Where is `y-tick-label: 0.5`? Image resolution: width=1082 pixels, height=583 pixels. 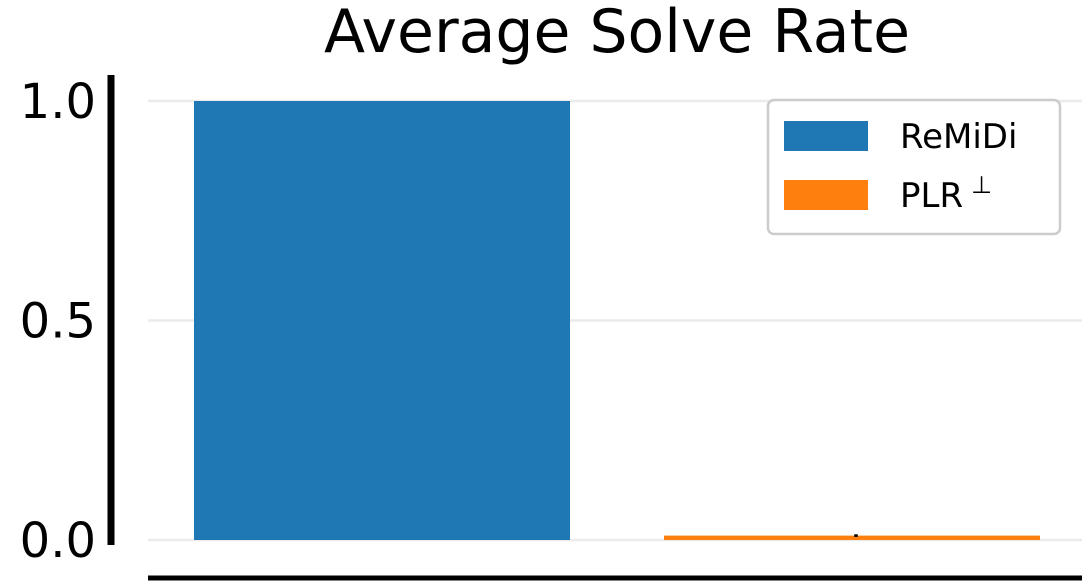
y-tick-label: 0.5 is located at coordinates (58, 322).